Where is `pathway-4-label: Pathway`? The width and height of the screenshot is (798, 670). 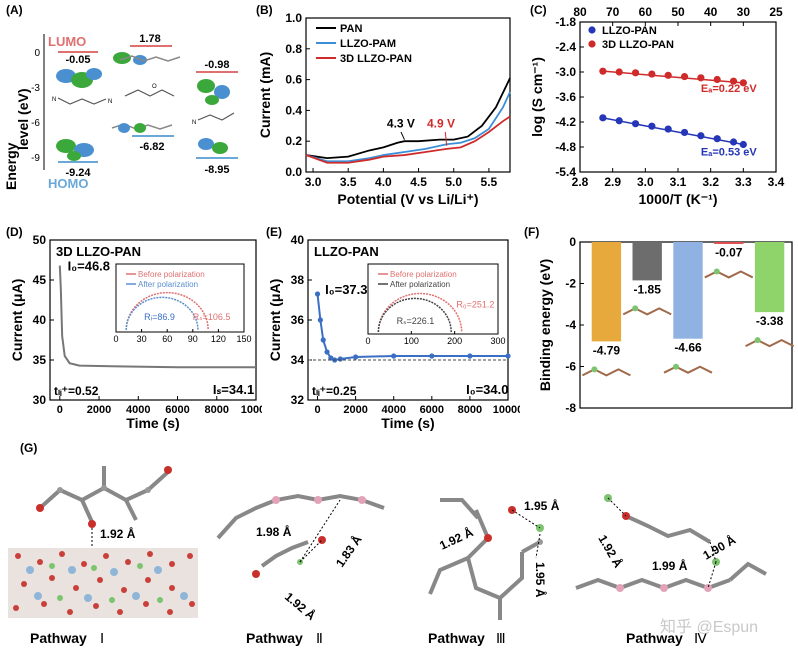
pathway-4-label: Pathway is located at coordinates (654, 638).